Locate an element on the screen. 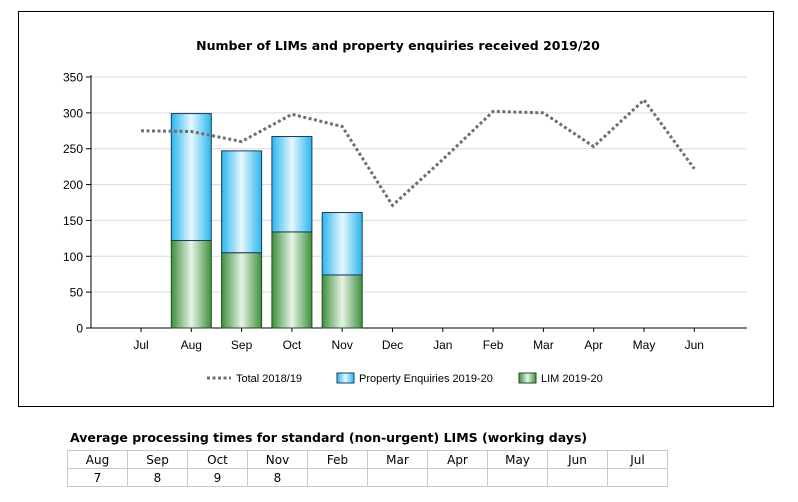 The width and height of the screenshot is (798, 502). month-row: Aug Sep Oct Nov Feb Mar Apr May Jun Jul is located at coordinates (367, 459).